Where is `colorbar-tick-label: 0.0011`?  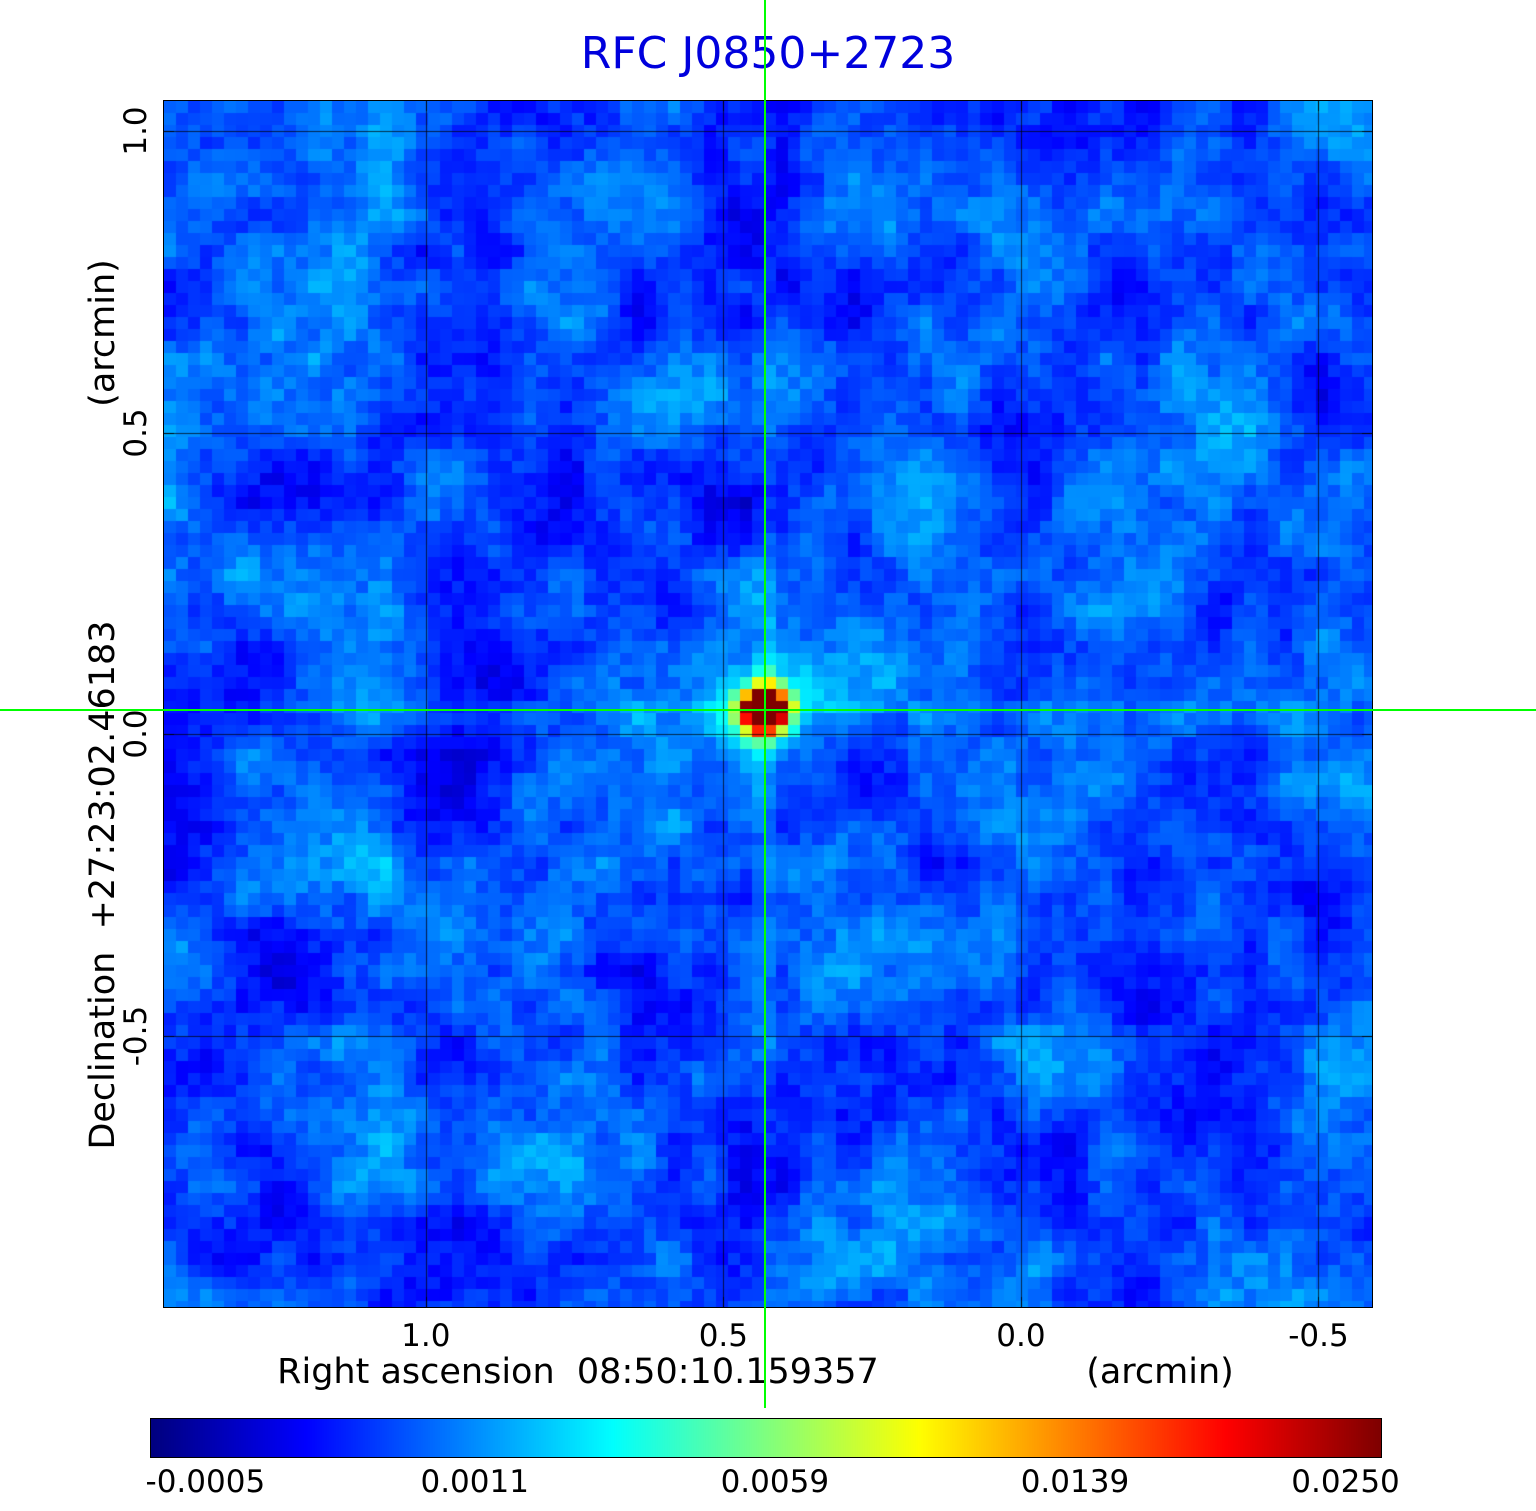 colorbar-tick-label: 0.0011 is located at coordinates (474, 1482).